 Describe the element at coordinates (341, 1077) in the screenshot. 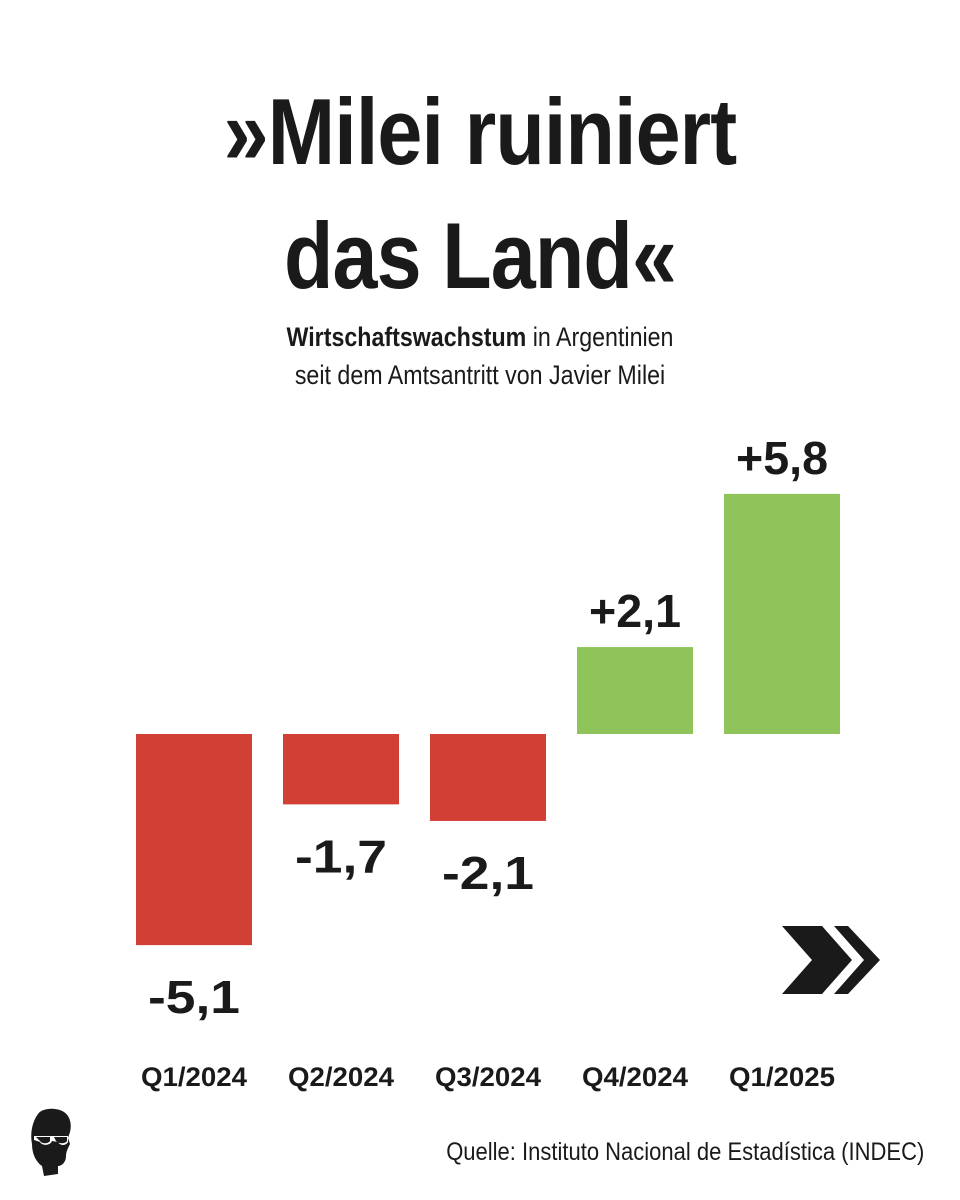

I see `category-label-q2-2024: Q2/2024` at that location.